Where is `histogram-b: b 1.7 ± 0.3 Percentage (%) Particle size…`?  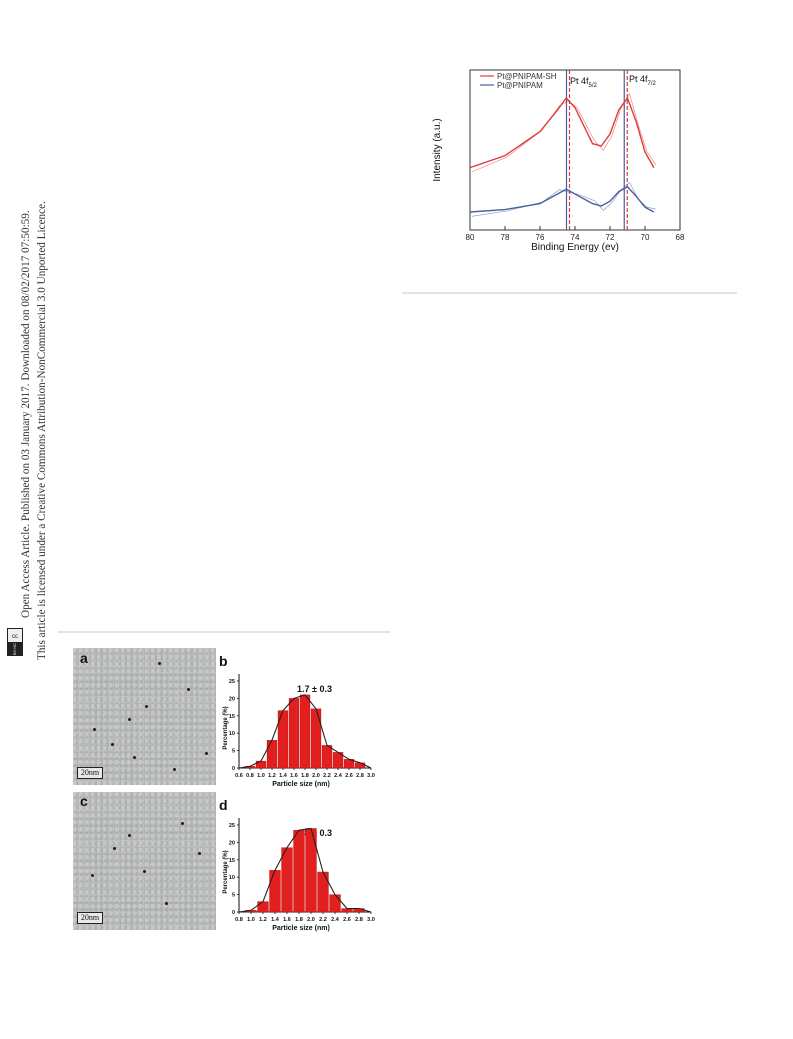 histogram-b: b 1.7 ± 0.3 Percentage (%) Particle size… is located at coordinates (297, 720).